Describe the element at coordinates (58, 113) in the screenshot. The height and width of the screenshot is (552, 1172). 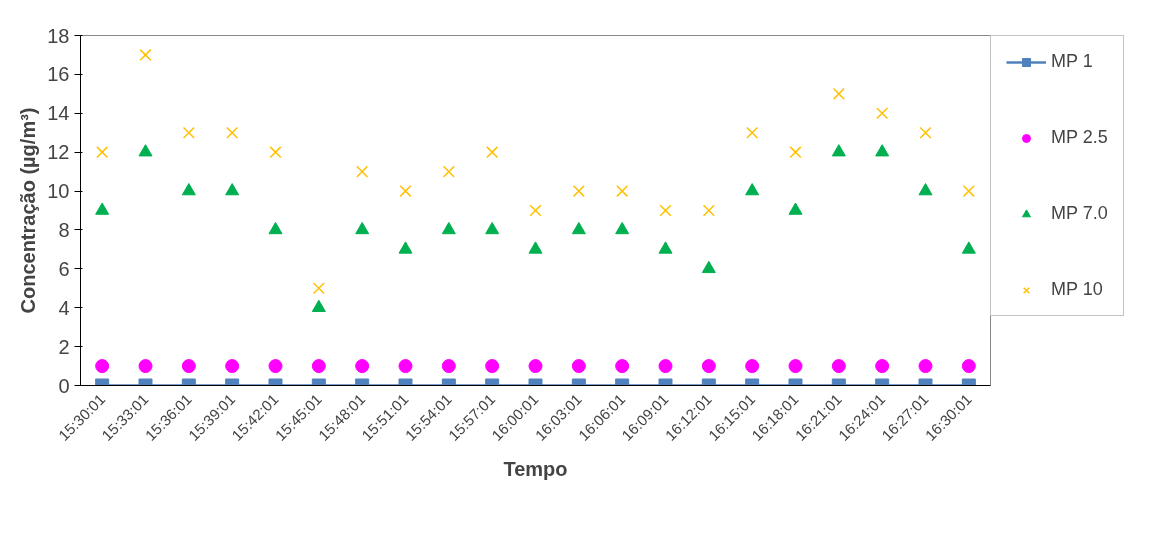
I see `y-tick-label: 14` at that location.